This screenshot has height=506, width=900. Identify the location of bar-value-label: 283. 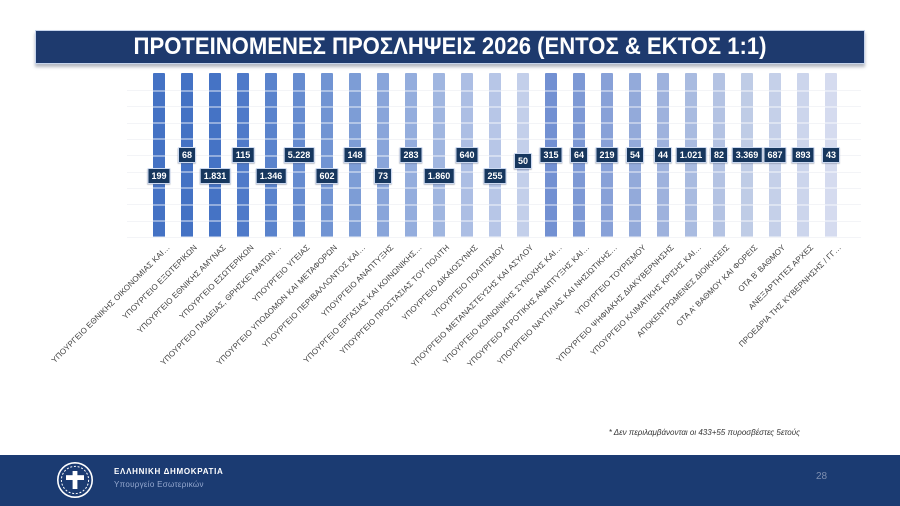
(411, 155).